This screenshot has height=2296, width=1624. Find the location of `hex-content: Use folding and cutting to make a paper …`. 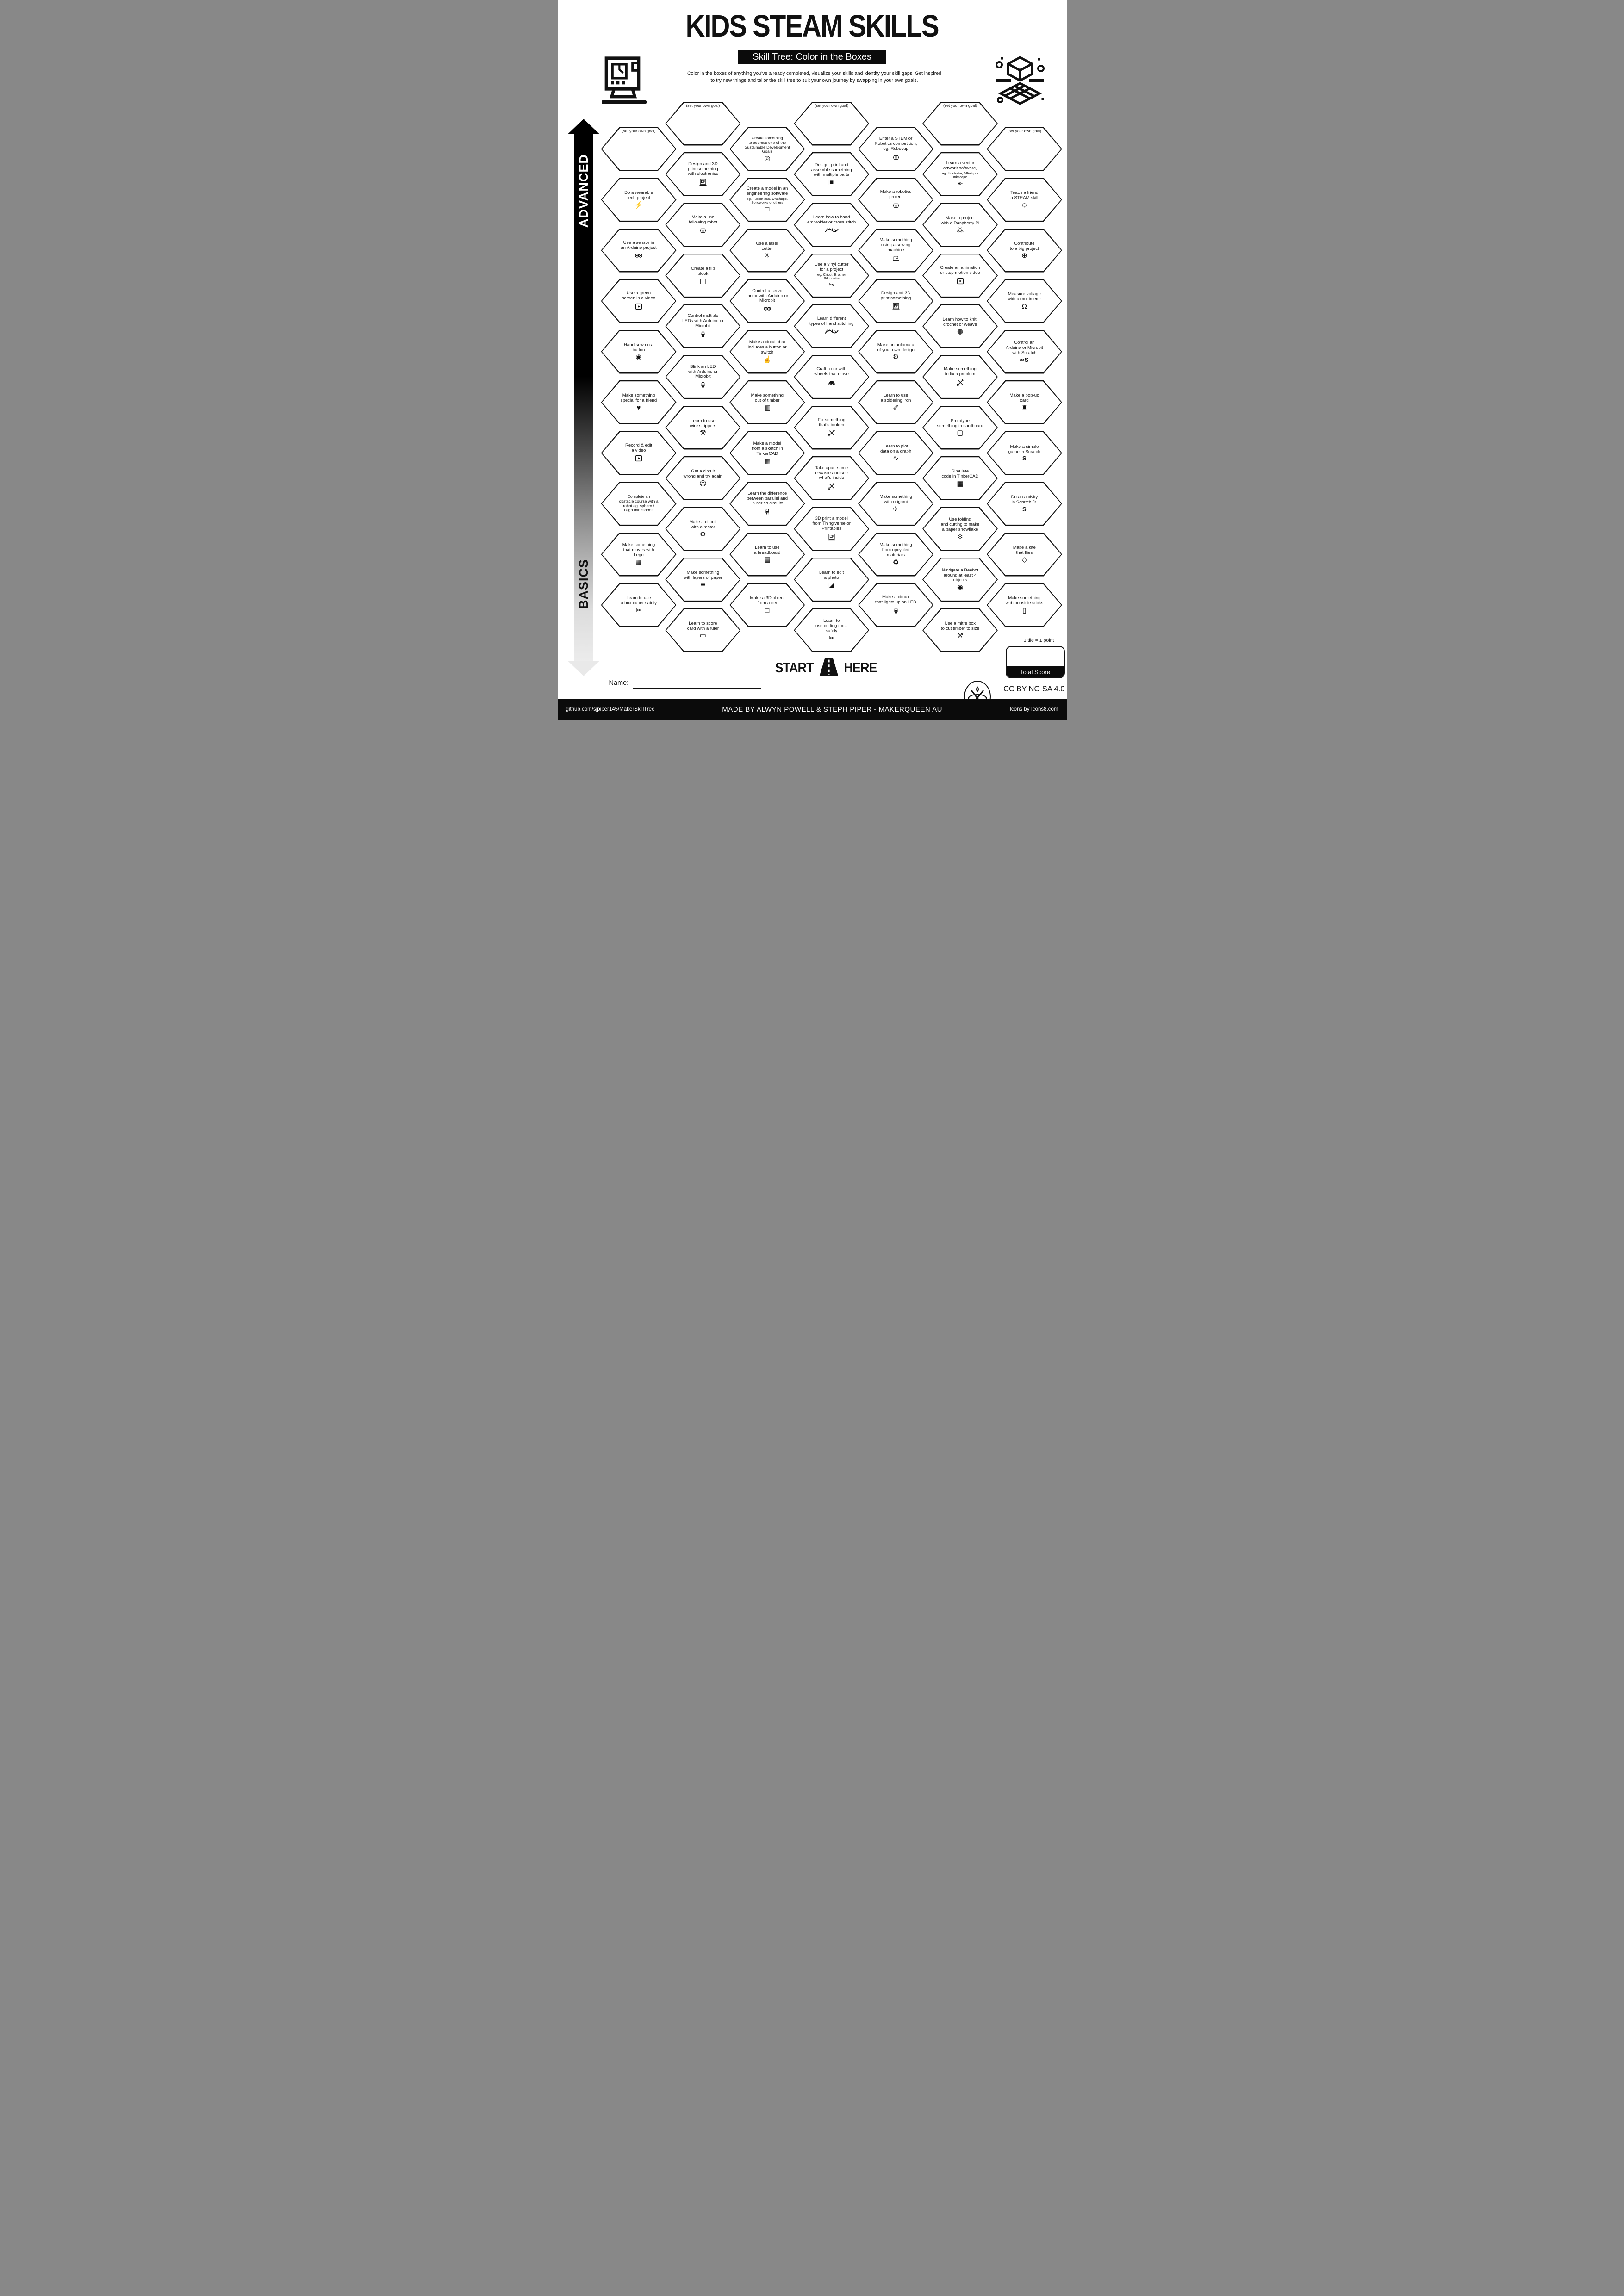

hex-content: Use folding and cutting to make a paper … is located at coordinates (960, 529).